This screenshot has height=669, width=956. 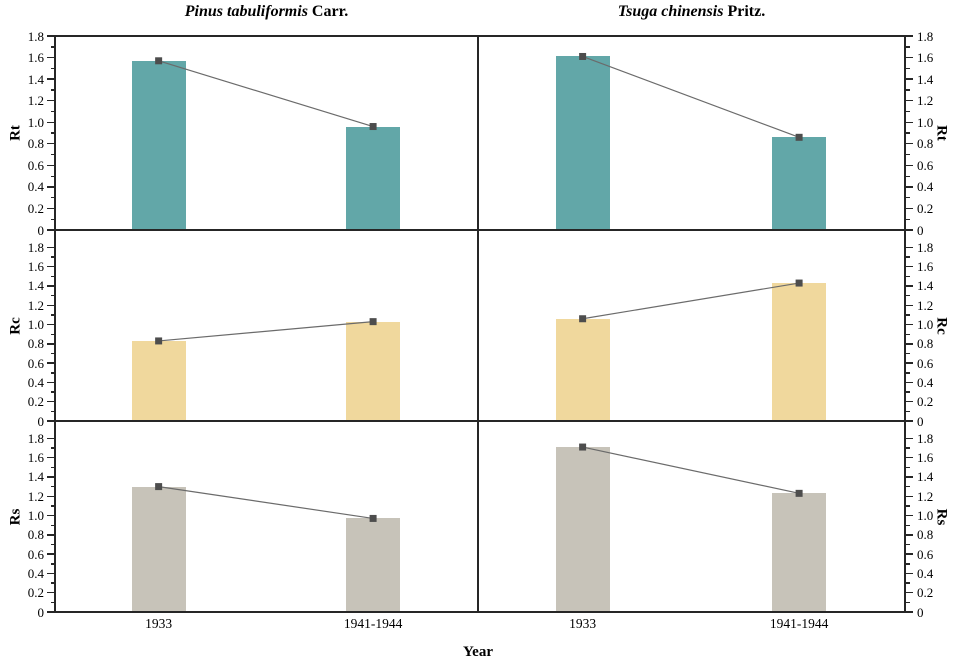 What do you see at coordinates (158, 145) in the screenshot?
I see `bar-rt-pinus-1933` at bounding box center [158, 145].